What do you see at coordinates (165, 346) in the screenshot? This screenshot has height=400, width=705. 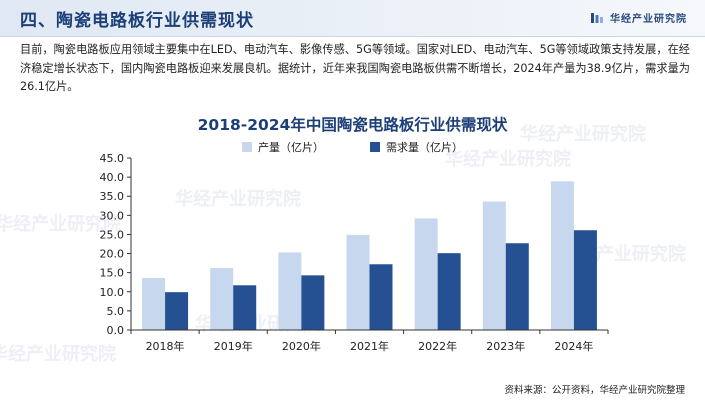 I see `x-tick-label: 2018年` at bounding box center [165, 346].